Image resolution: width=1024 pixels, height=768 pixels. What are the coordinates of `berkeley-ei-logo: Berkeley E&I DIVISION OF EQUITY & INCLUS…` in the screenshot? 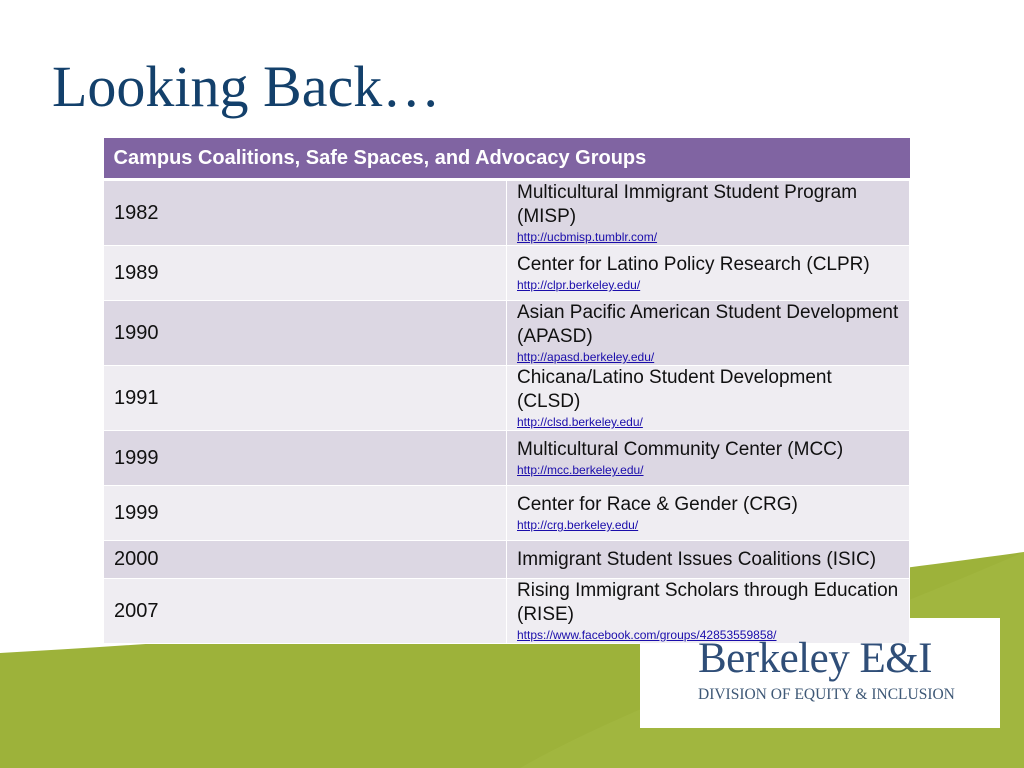 It's located at (828, 675).